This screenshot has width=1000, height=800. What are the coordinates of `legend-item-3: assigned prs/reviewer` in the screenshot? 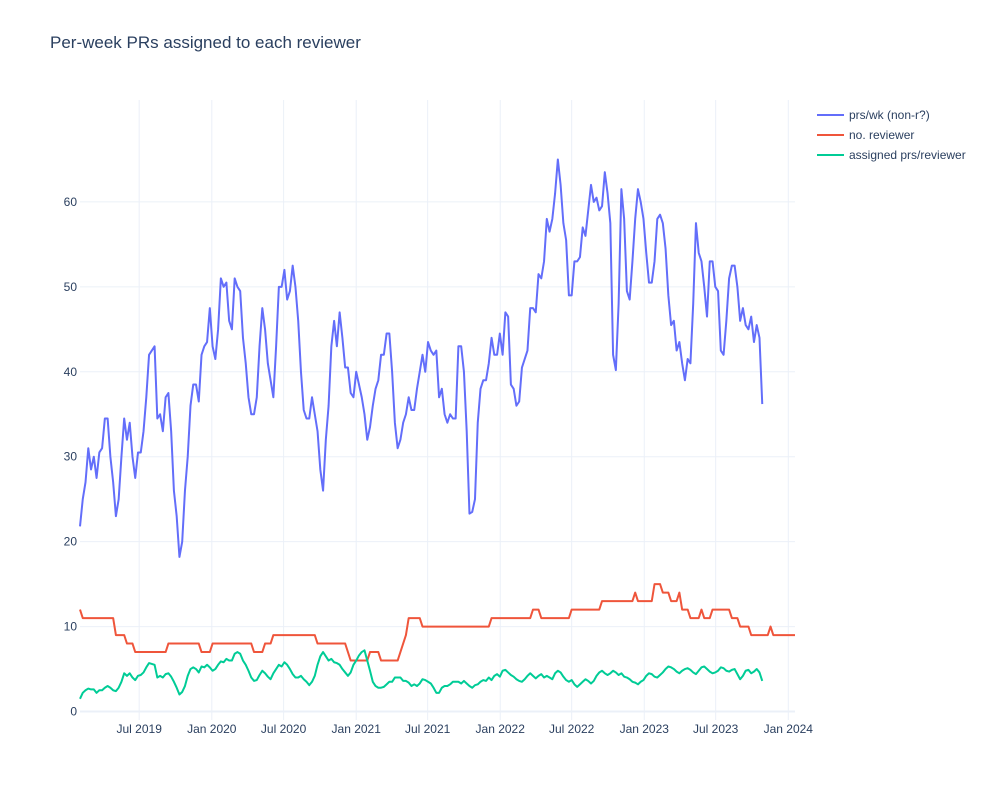 It's located at (891, 155).